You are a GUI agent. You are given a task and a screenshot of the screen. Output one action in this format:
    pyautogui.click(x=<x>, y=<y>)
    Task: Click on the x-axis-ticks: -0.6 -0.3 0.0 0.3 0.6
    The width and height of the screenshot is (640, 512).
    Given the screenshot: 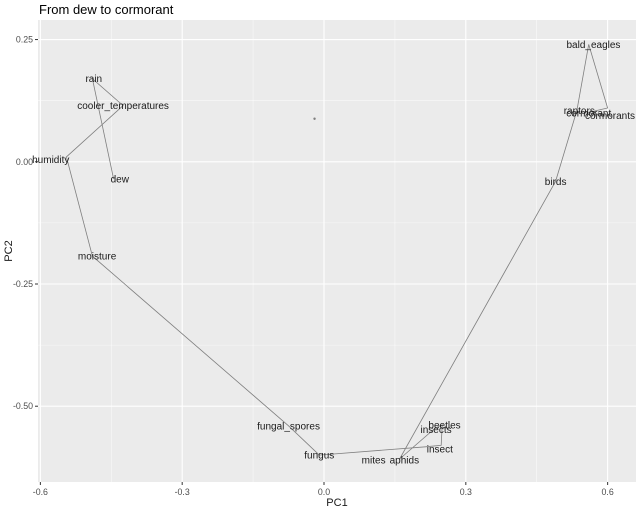 What is the action you would take?
    pyautogui.click(x=323, y=489)
    